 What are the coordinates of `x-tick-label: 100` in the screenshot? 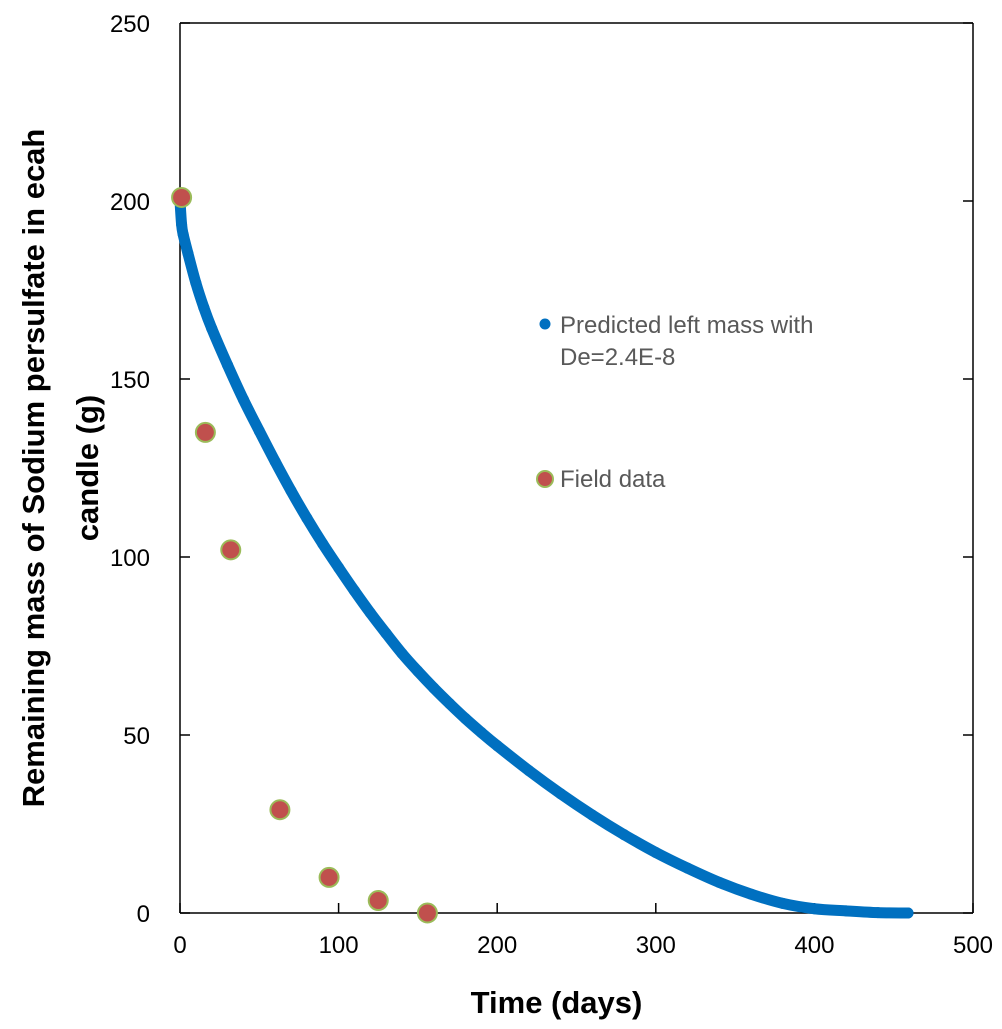 It's located at (339, 945).